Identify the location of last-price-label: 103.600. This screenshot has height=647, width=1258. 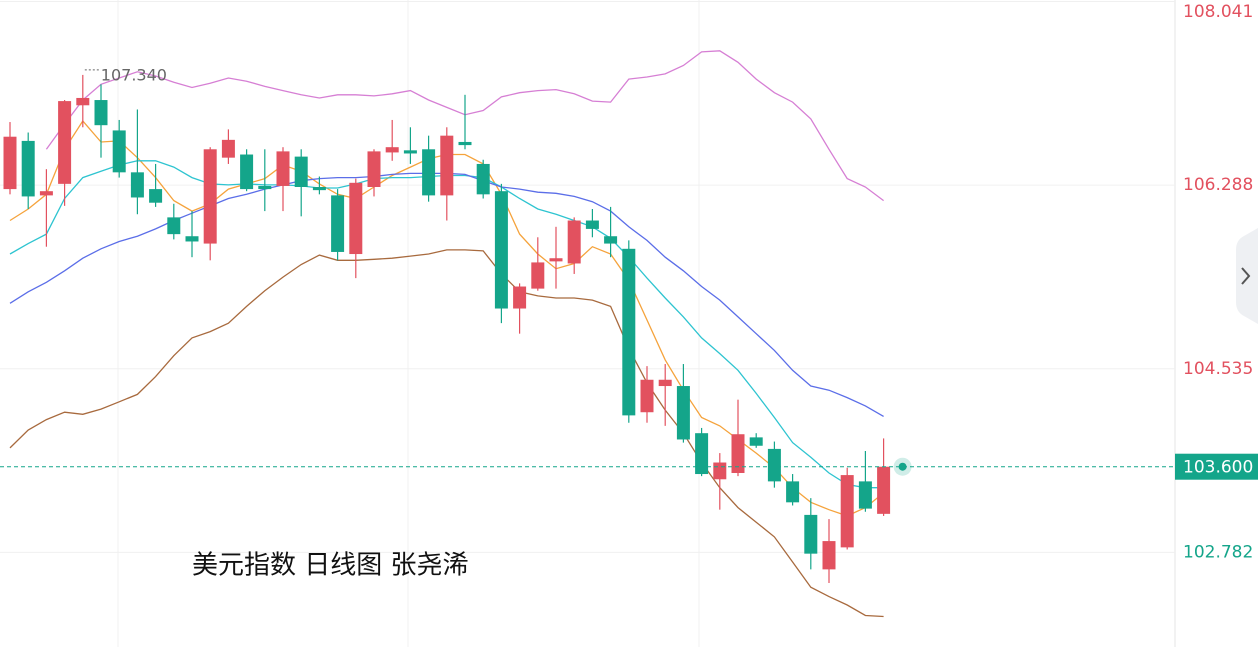
(1218, 468).